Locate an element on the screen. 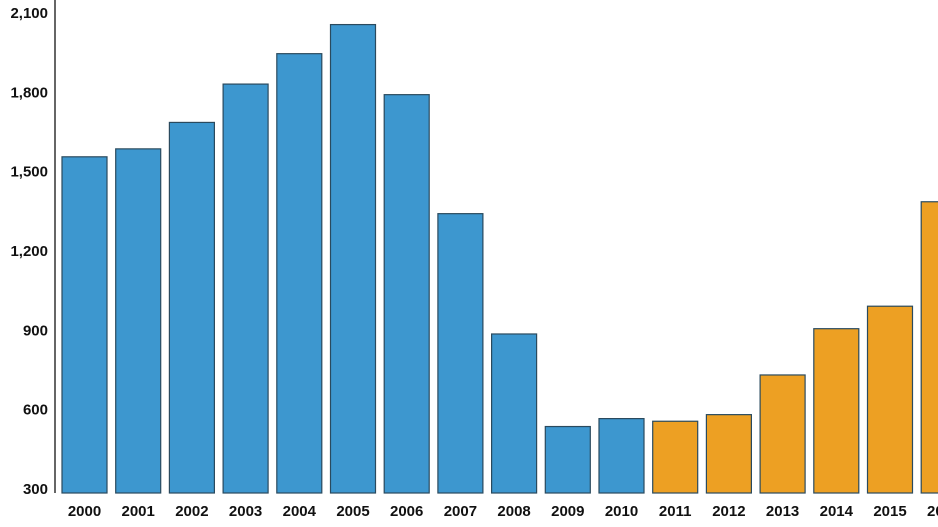 The width and height of the screenshot is (938, 527). x-tick-label: 2005 is located at coordinates (352, 511).